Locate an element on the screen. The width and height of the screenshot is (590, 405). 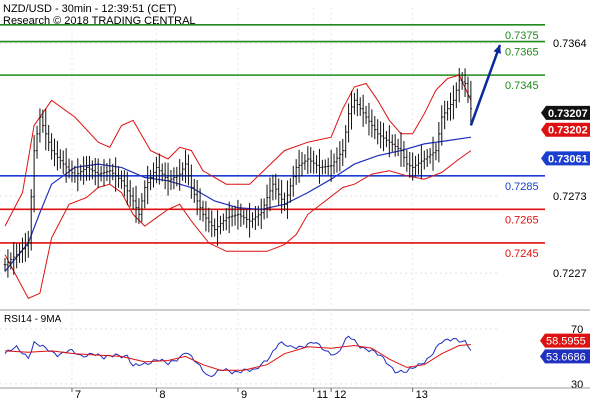
price-badge-upper_band is located at coordinates (565, 129).